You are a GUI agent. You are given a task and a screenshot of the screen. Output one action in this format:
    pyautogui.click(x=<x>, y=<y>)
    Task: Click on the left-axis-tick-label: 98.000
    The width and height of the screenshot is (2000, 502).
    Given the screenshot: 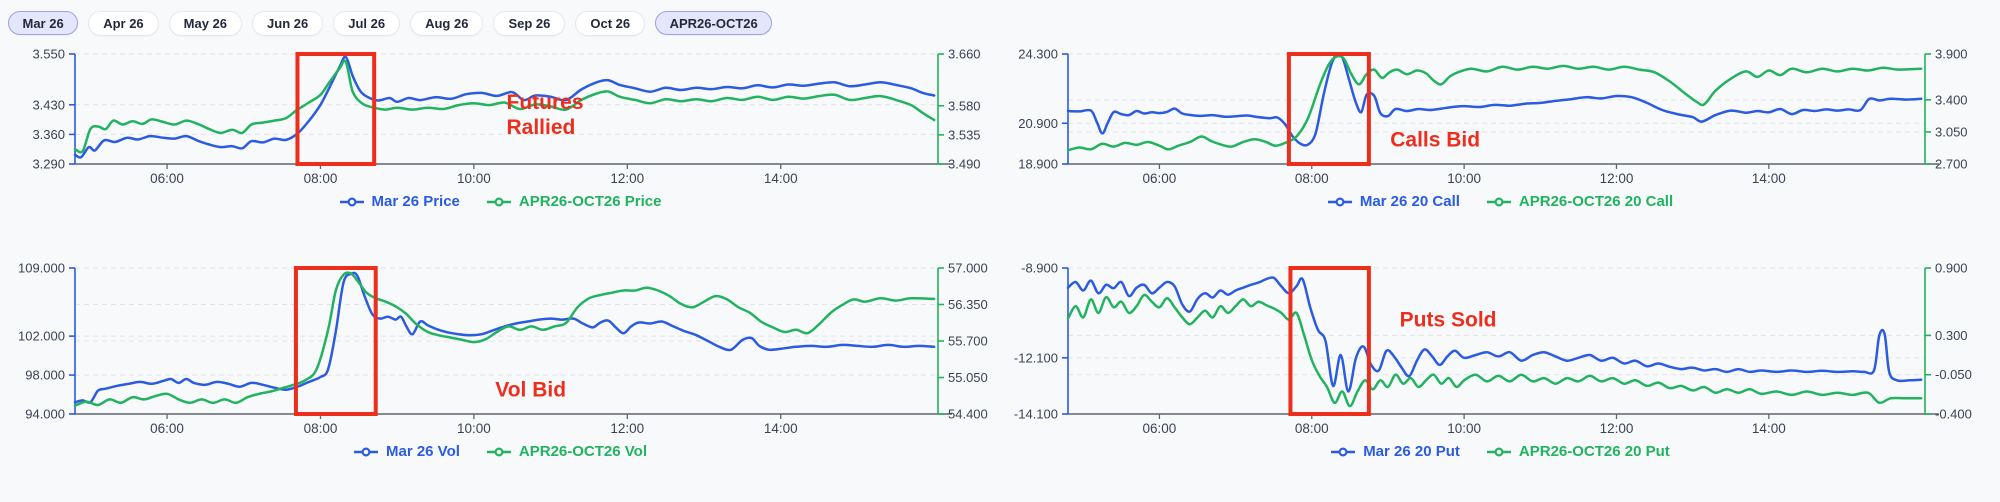 What is the action you would take?
    pyautogui.click(x=45, y=375)
    